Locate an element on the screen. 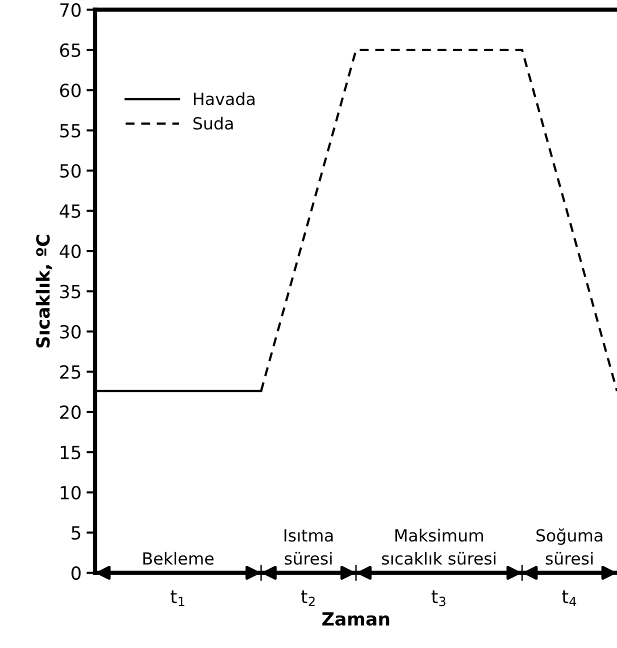  text: t$_{2}$ is located at coordinates (308, 598).